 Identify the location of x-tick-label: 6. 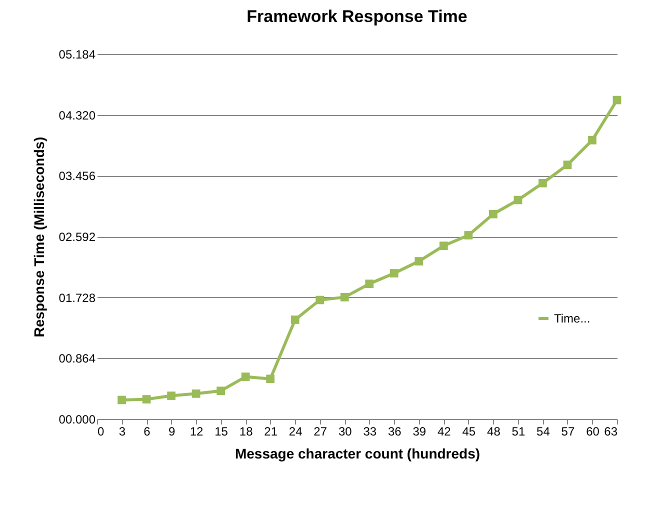
(147, 431).